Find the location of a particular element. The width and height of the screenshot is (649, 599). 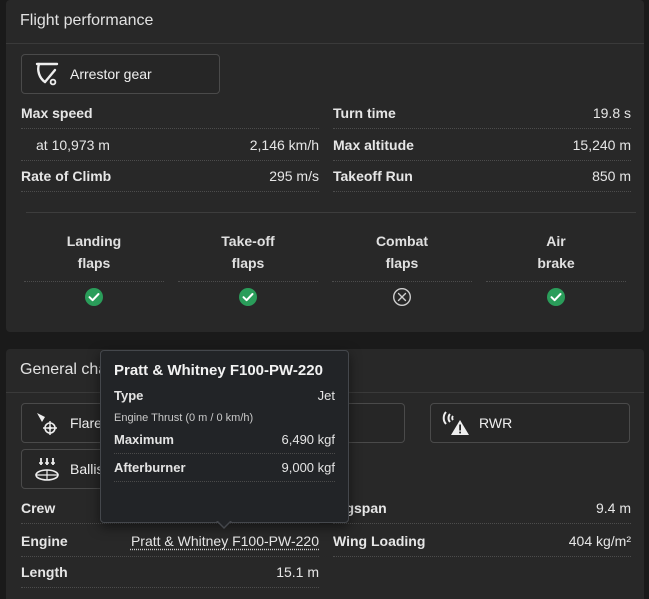

engine-row: Engine Pratt & Whitney F100-PW-220 is located at coordinates (170, 541).